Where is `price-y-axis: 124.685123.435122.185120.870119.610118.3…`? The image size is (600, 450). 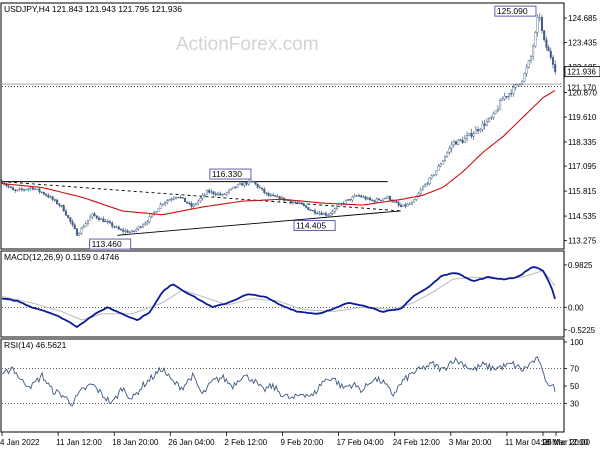
price-y-axis: 124.685123.435122.185120.870119.610118.3… is located at coordinates (582, 130).